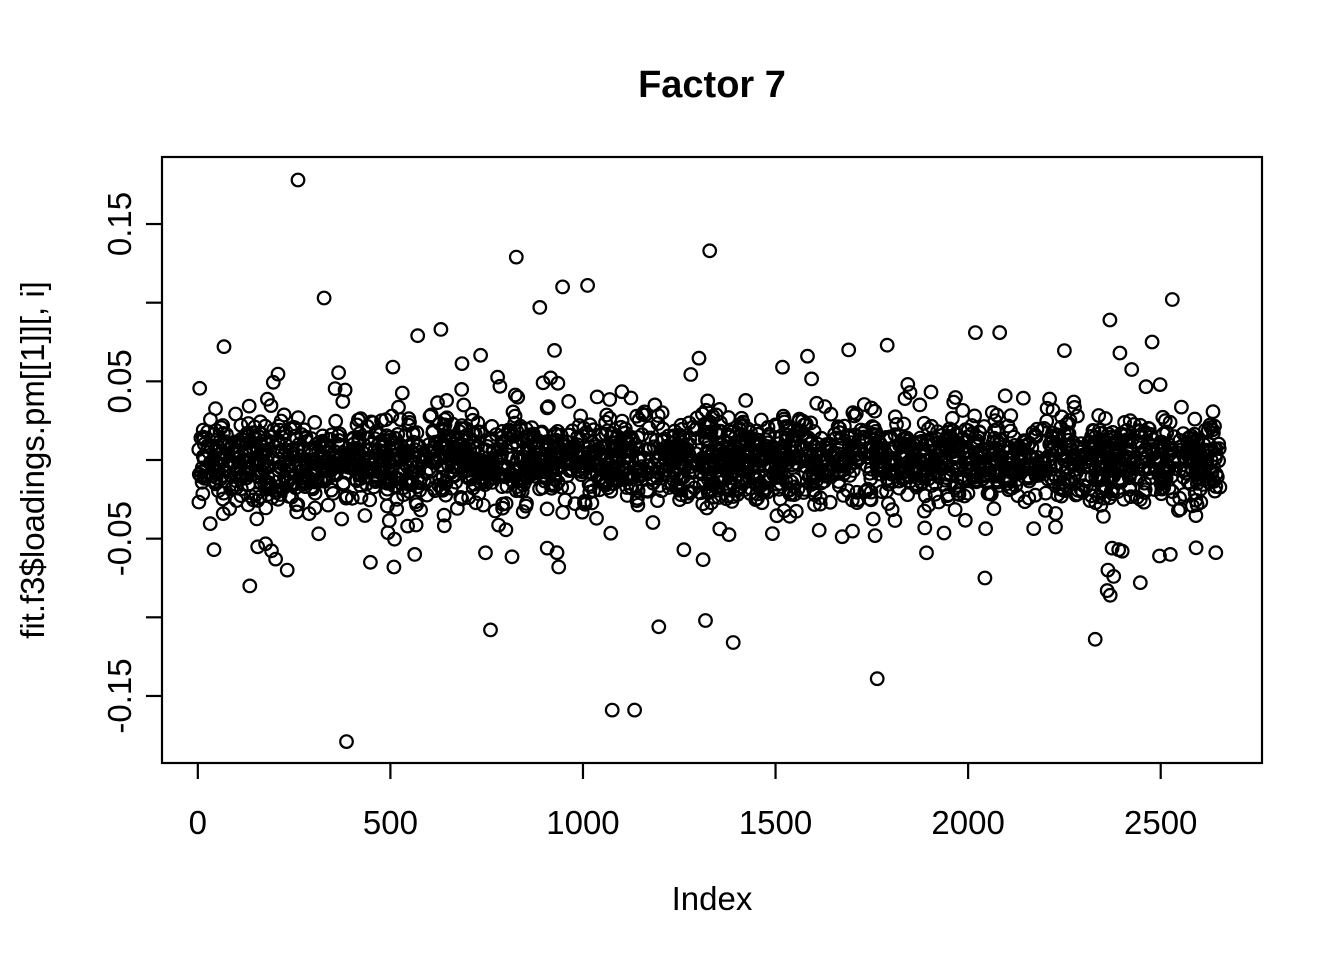 The height and width of the screenshot is (960, 1344). Describe the element at coordinates (119, 695) in the screenshot. I see `y-tick-label: -0.15` at that location.